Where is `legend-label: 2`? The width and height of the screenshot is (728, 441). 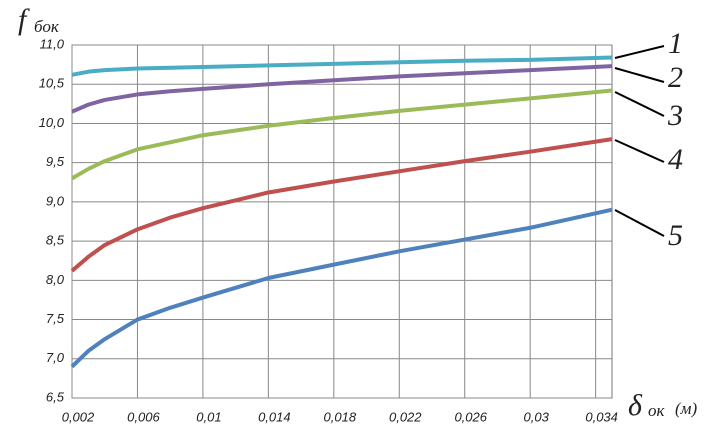 legend-label: 2 is located at coordinates (675, 77).